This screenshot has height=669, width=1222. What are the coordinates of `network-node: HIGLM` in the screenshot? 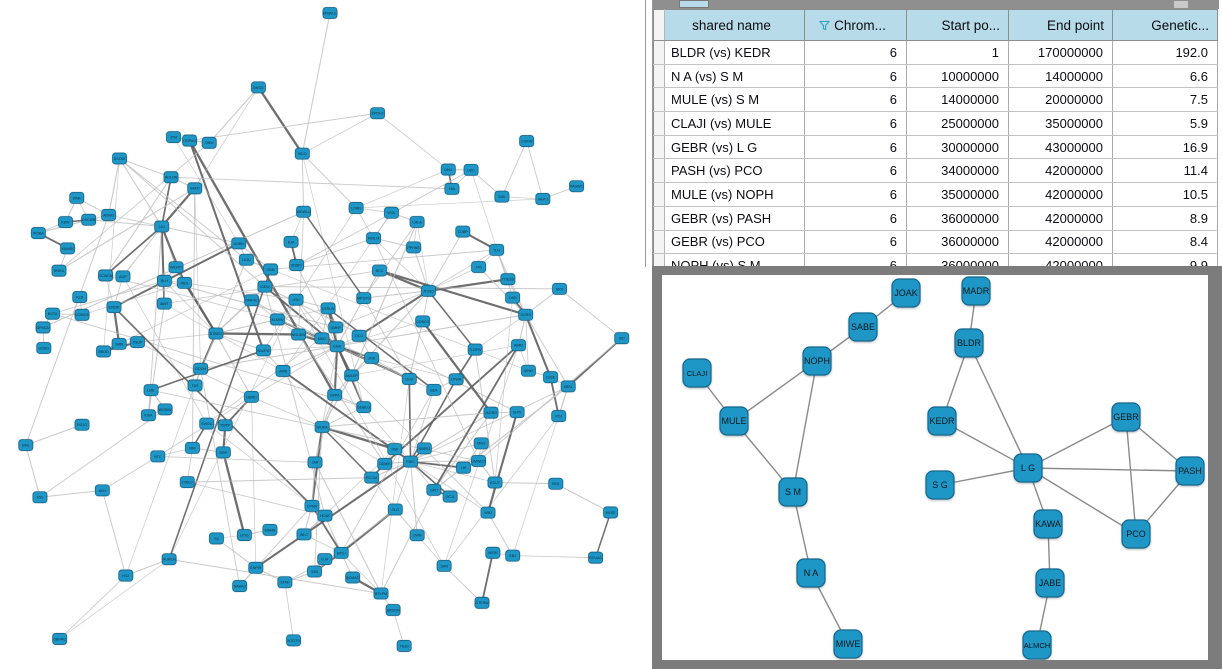 It's located at (373, 238).